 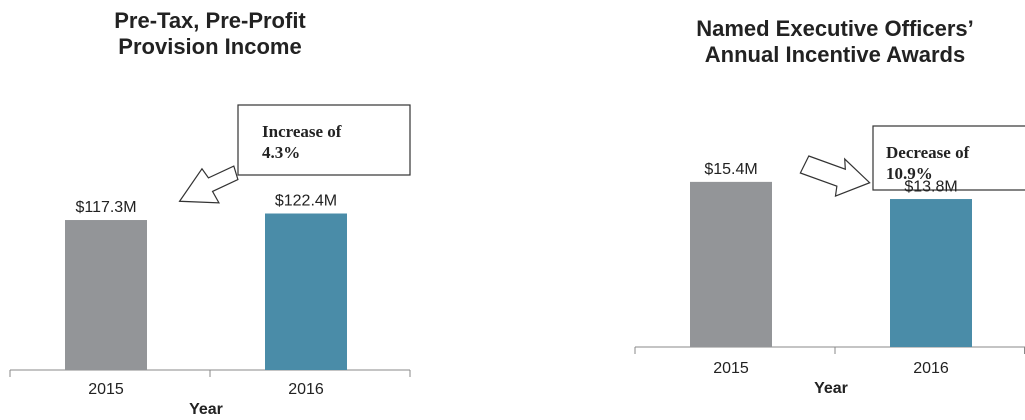 I want to click on chart-title: Pre-Tax, Pre-Profit, so click(x=210, y=20).